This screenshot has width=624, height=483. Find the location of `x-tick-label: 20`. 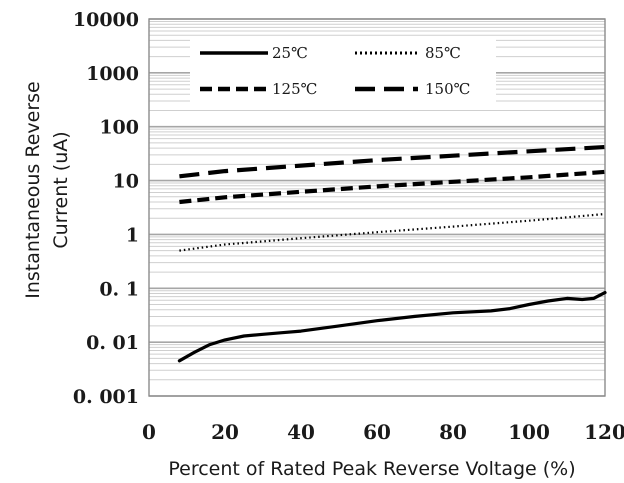

x-tick-label: 20 is located at coordinates (225, 432).